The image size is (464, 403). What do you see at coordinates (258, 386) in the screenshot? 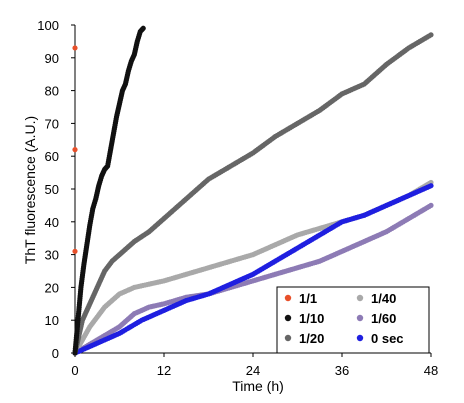
I see `x-axis-title: Time (h)` at bounding box center [258, 386].